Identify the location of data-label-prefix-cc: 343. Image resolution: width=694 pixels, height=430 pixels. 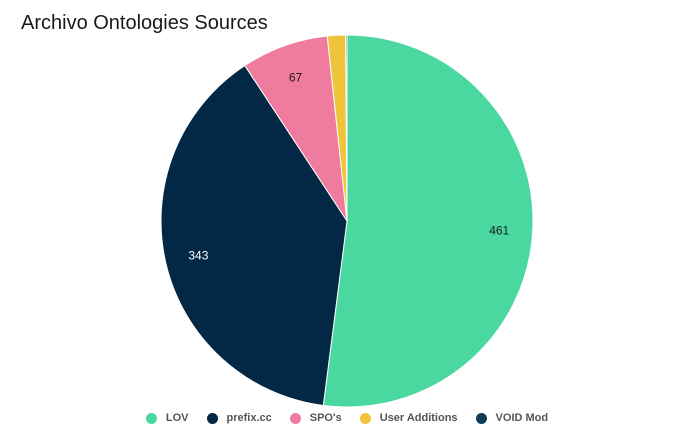
(198, 255).